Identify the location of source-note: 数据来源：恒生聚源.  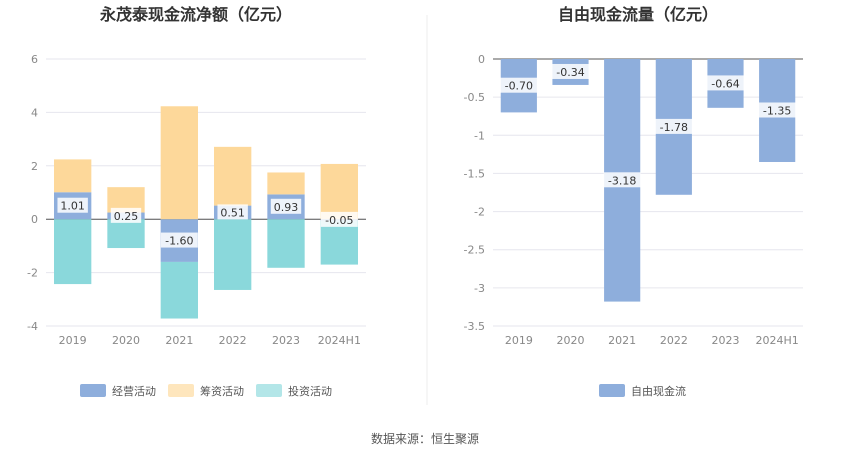
(425, 438).